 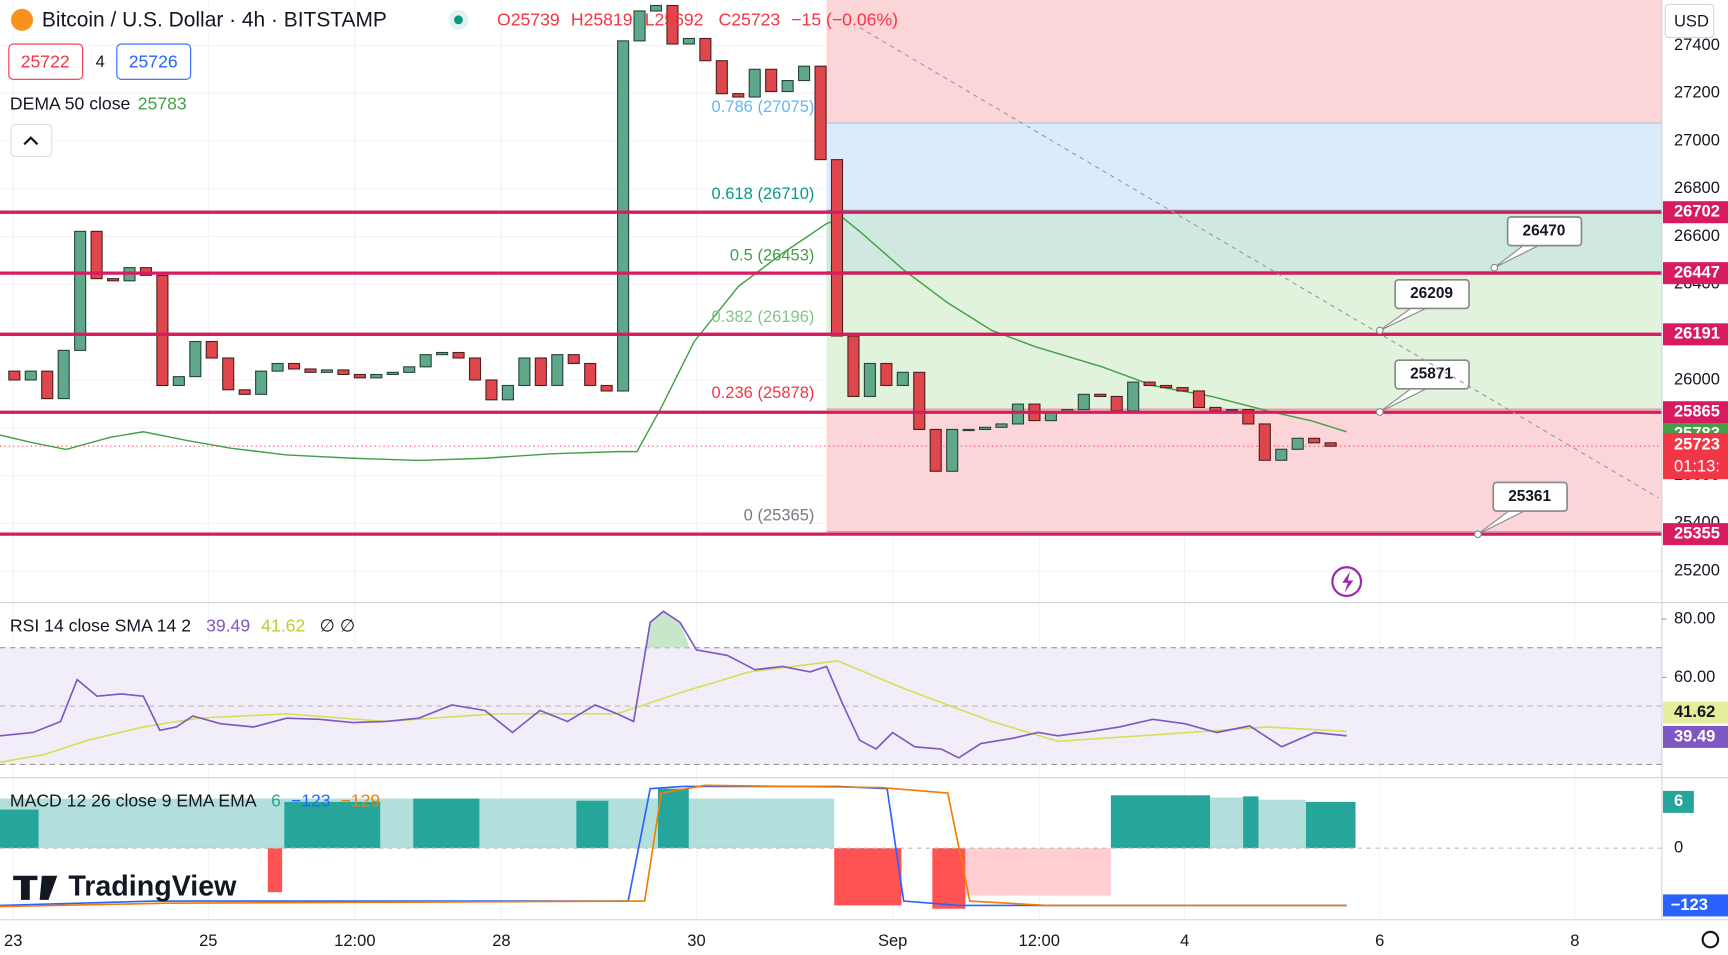 What do you see at coordinates (361, 801) in the screenshot?
I see `macd-signal: −129` at bounding box center [361, 801].